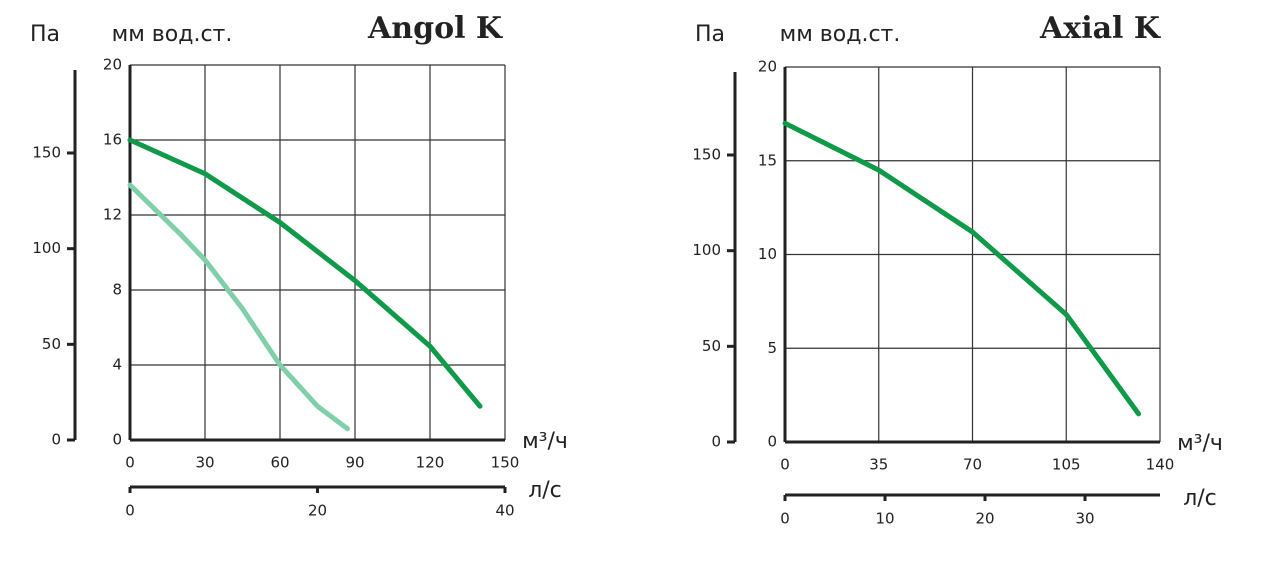 This screenshot has width=1278, height=570. Describe the element at coordinates (1084, 519) in the screenshot. I see `x2-tick-label: 30` at that location.